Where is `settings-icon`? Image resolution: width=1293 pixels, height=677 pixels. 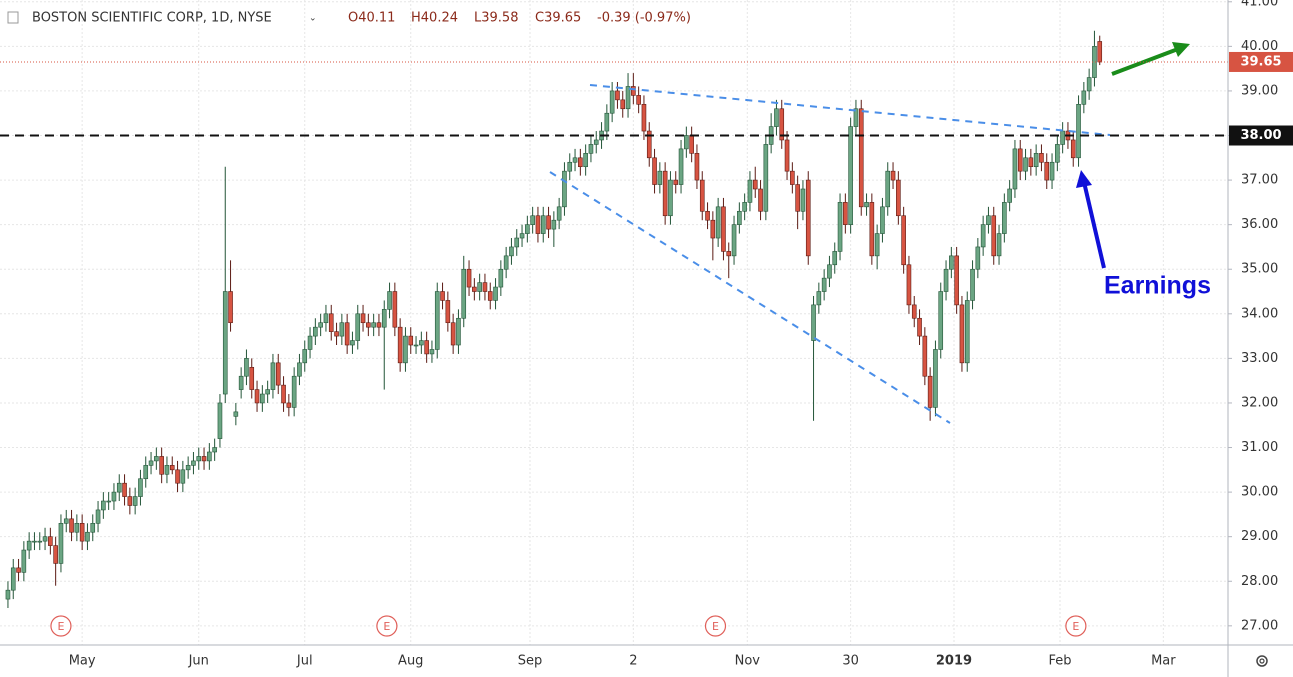
settings-icon is located at coordinates (1262, 661).